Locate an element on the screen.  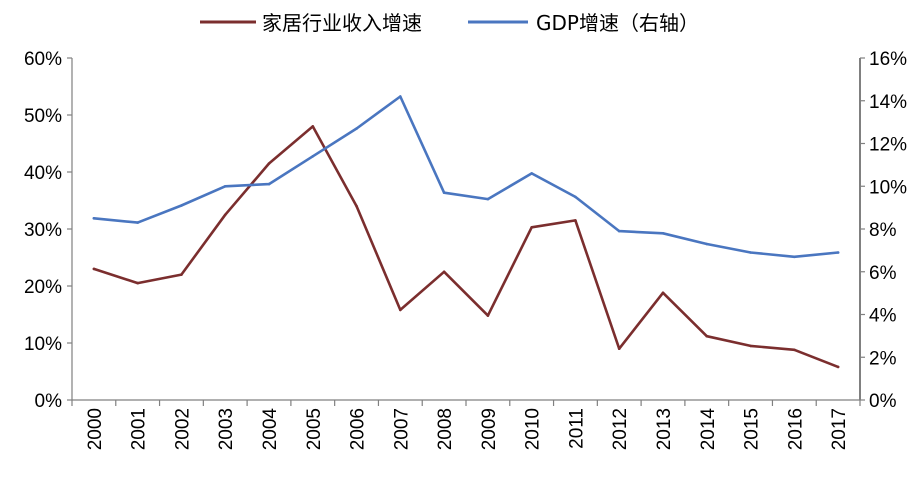
x-tick-label: 2001 is located at coordinates (139, 429).